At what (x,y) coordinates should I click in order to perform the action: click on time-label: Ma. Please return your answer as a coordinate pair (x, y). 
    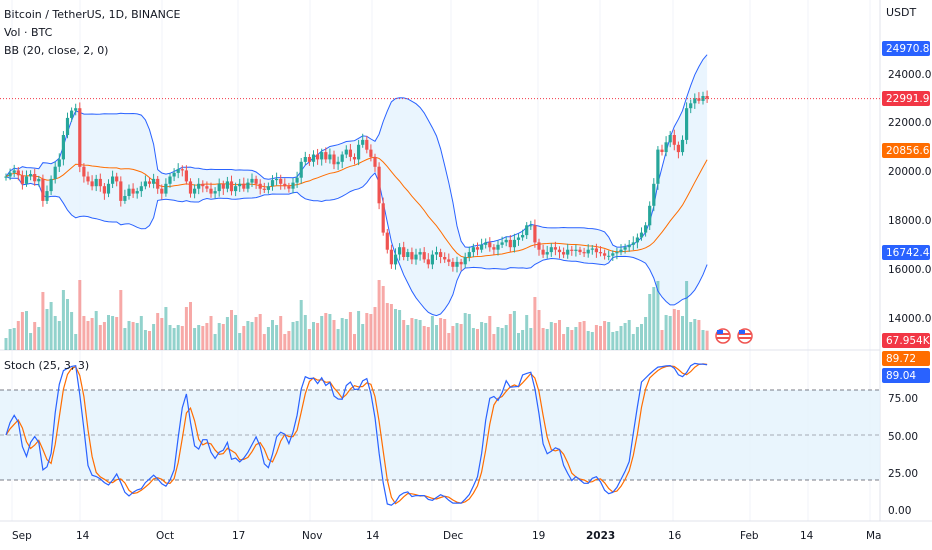
    Looking at the image, I should click on (874, 536).